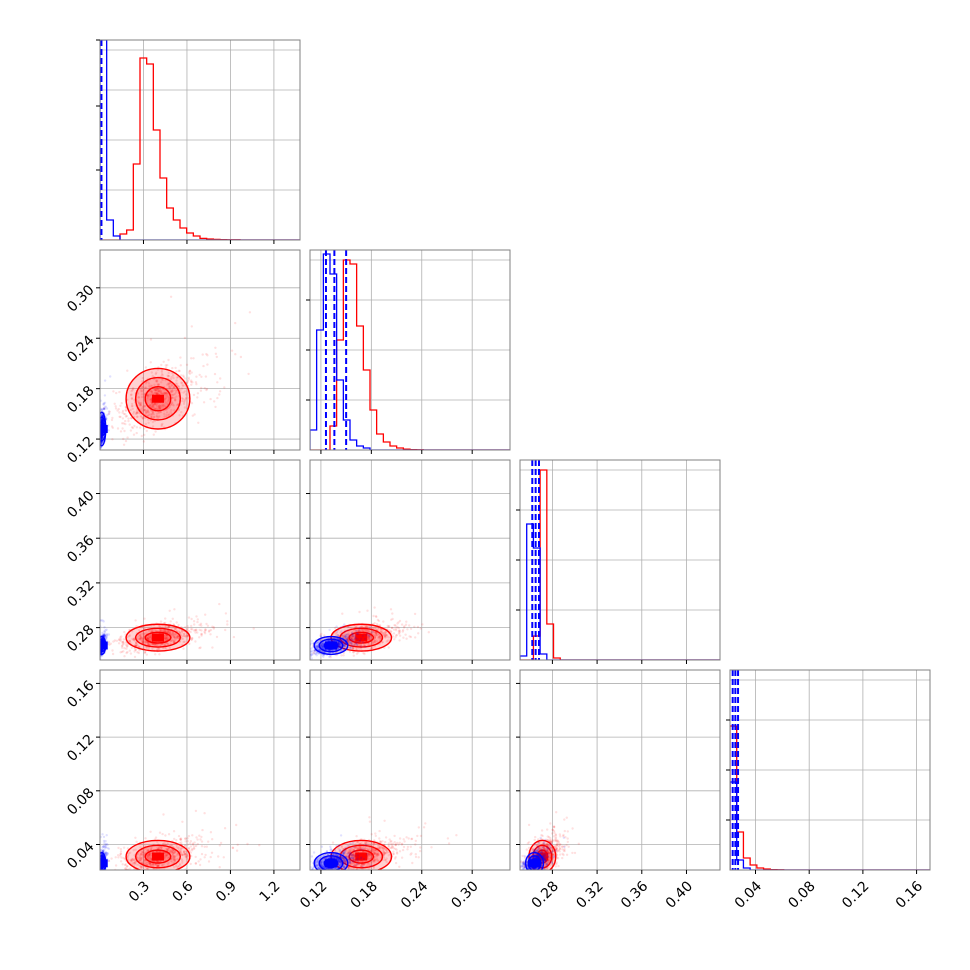 The height and width of the screenshot is (970, 970). I want to click on ytick-label-3: 0.40, so click(80, 504).